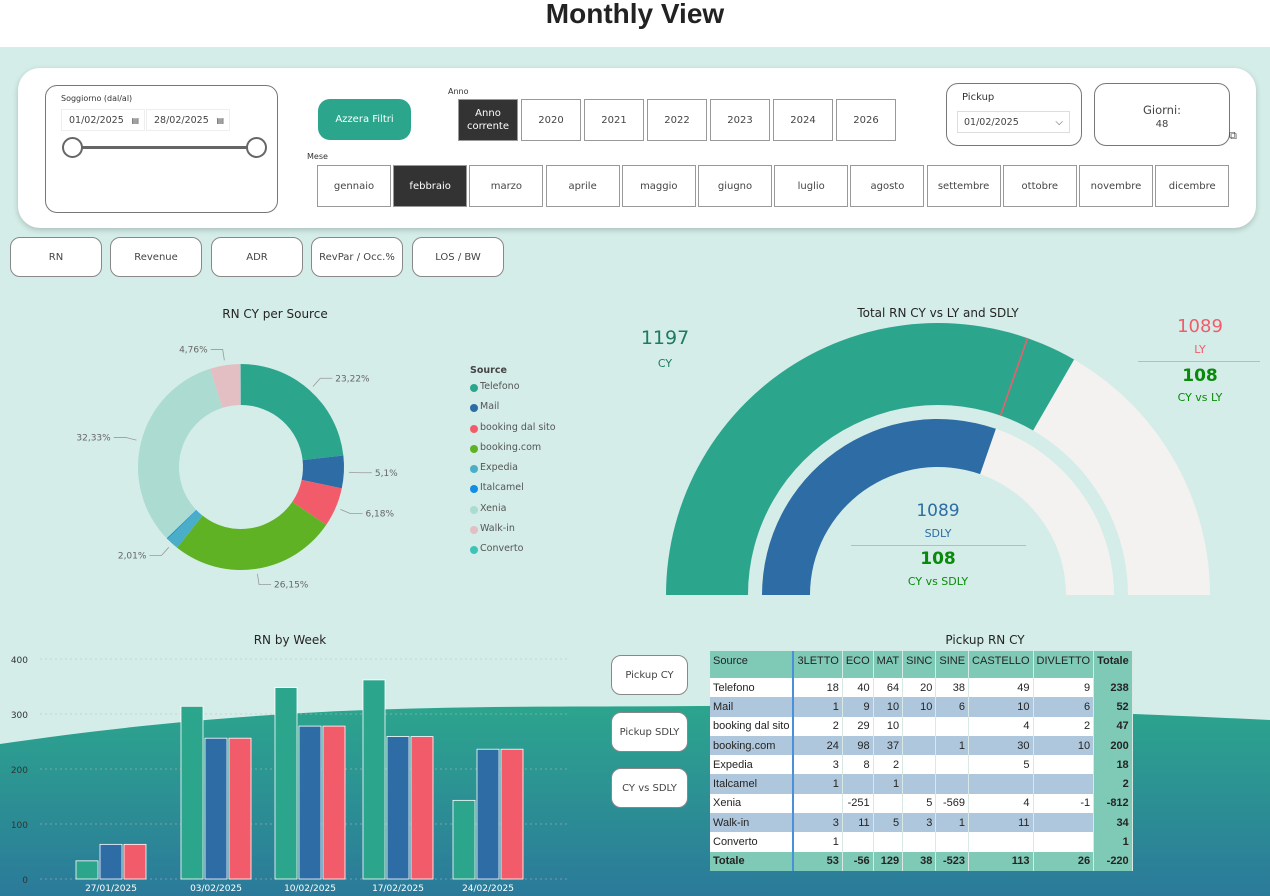 The height and width of the screenshot is (896, 1270). What do you see at coordinates (921, 784) in the screenshot?
I see `table-row: Italcamel 1 1 2` at bounding box center [921, 784].